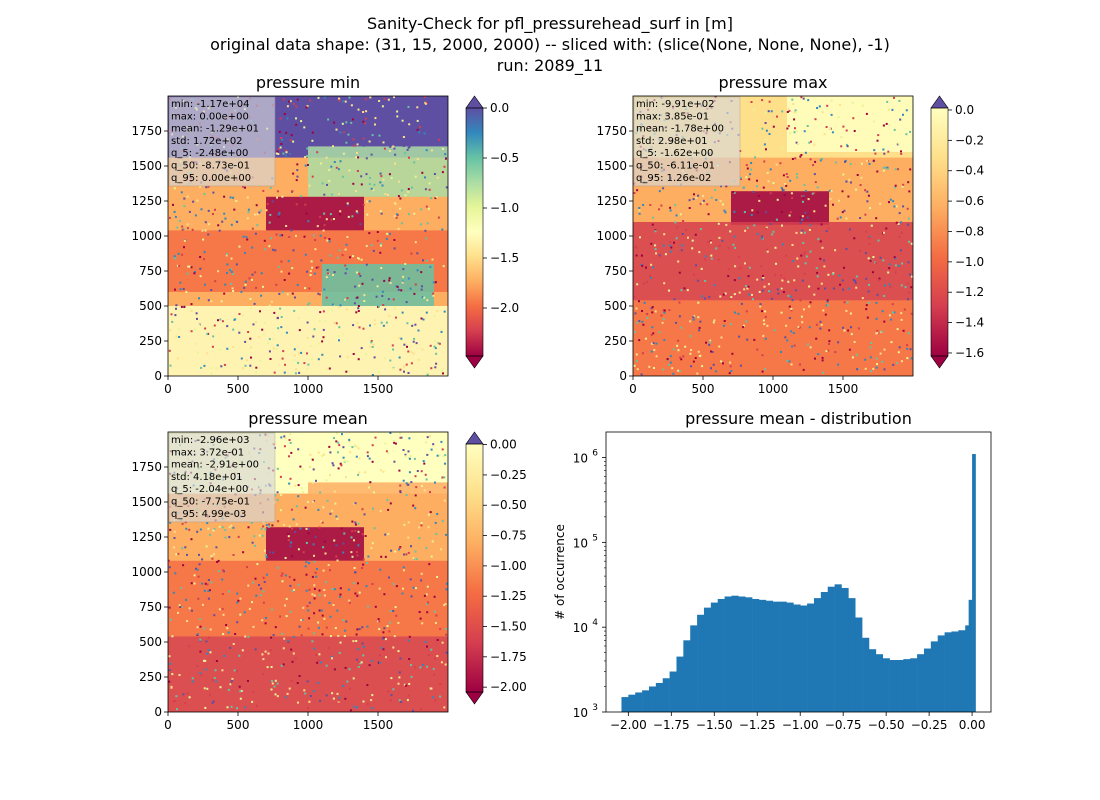 The height and width of the screenshot is (800, 1100). I want to click on colorbar-extend-top, so click(474, 102).